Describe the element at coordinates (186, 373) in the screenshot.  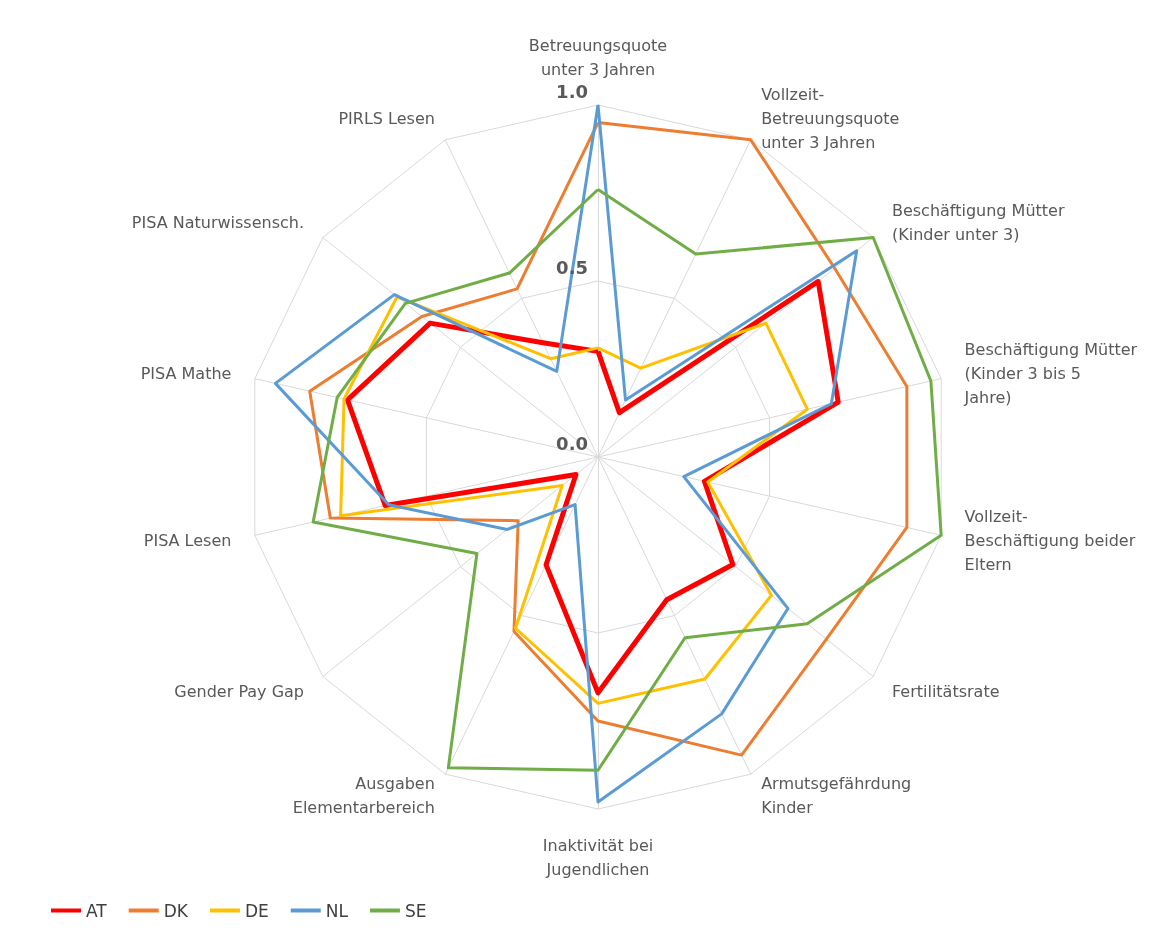
I see `spoke-label: PISA Mathe` at that location.